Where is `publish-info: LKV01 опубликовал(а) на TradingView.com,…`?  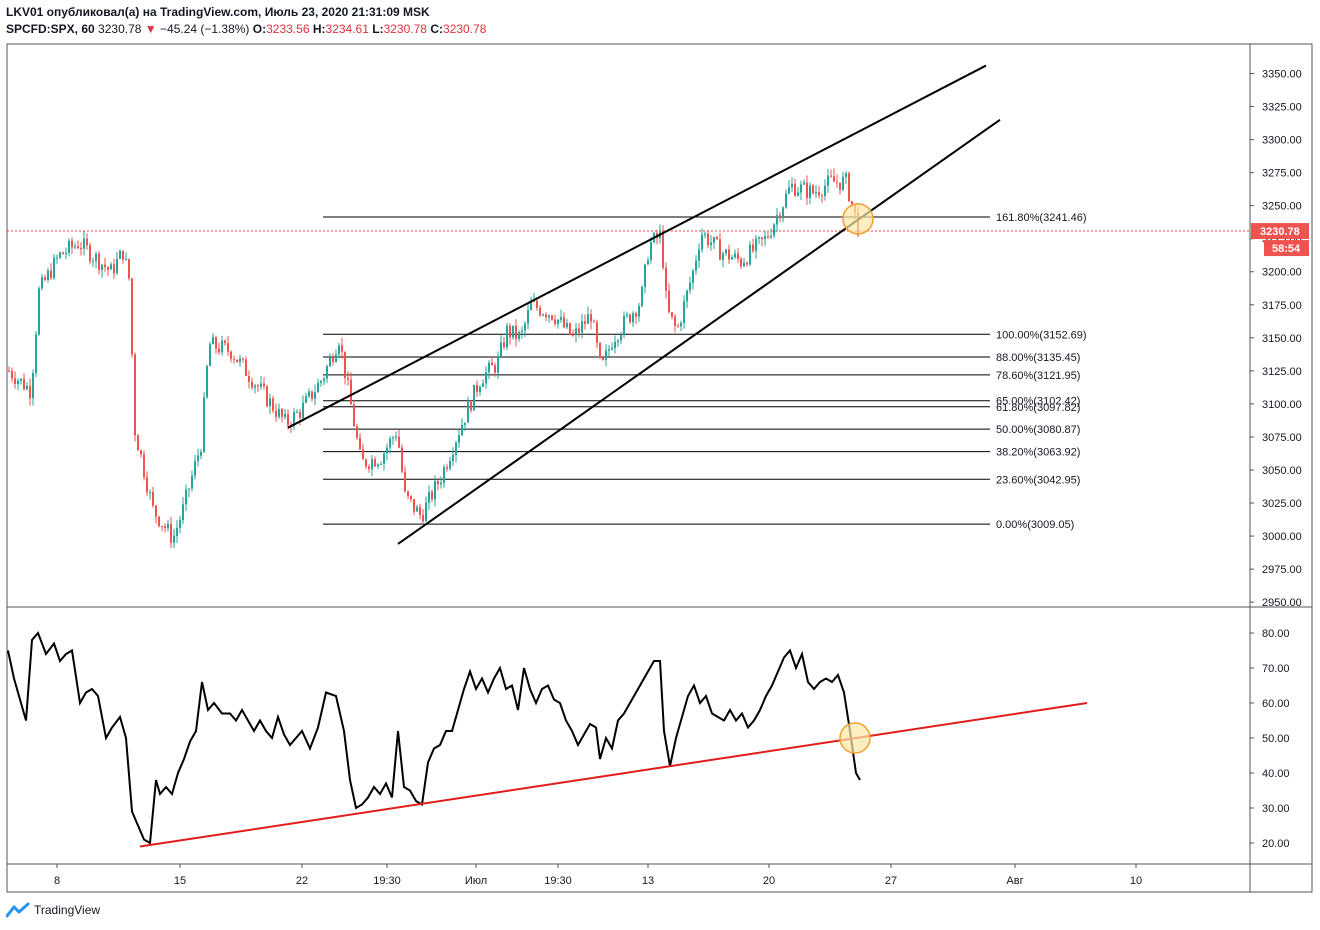 publish-info: LKV01 опубликовал(а) на TradingView.com,… is located at coordinates (218, 12).